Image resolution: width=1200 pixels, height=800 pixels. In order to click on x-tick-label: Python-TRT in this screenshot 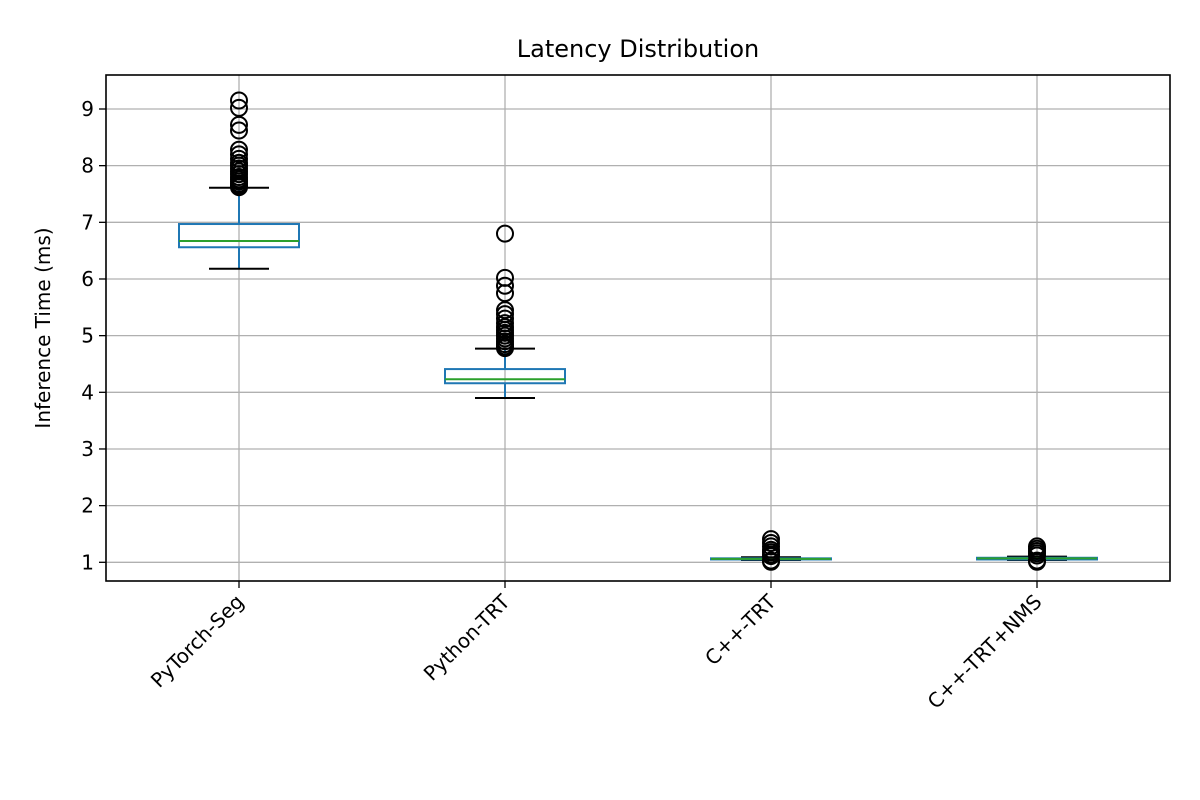, I will do `click(467, 637)`.